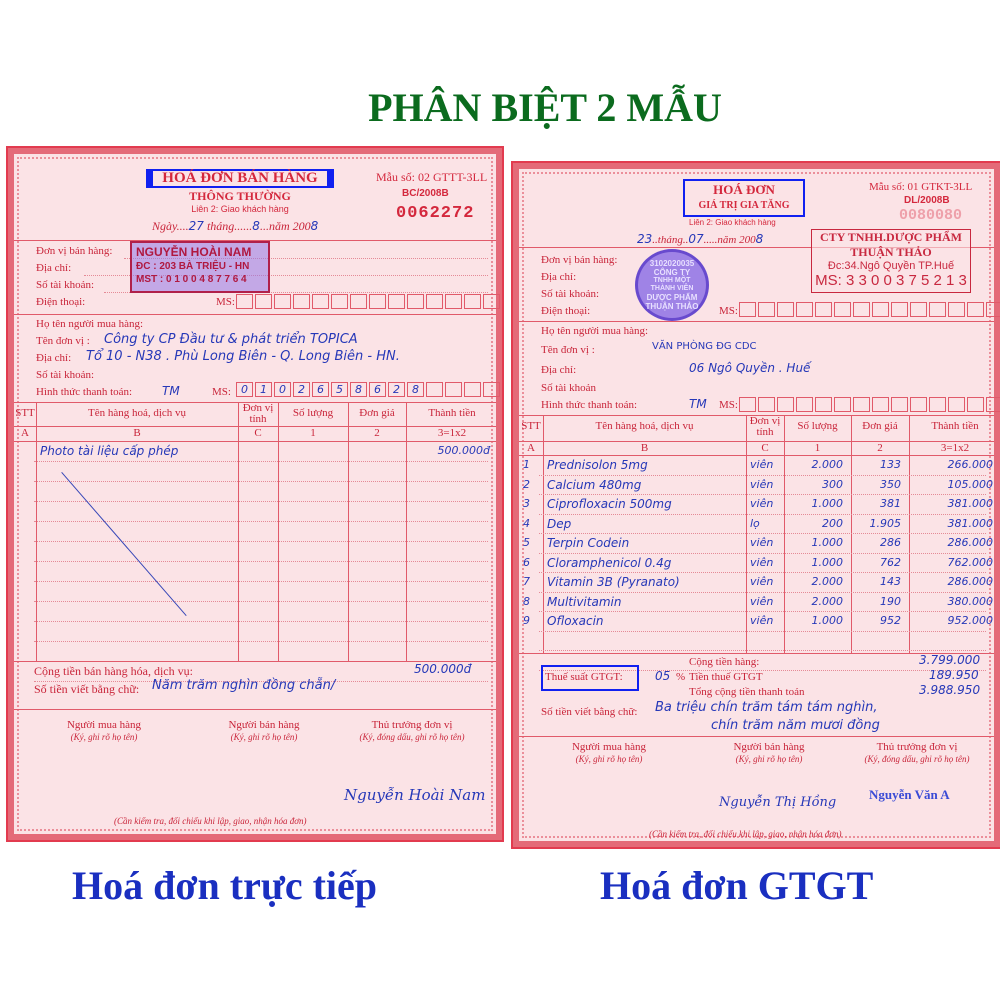 The image size is (1000, 1000). I want to click on seller-signature: Nguyễn Thị Hồng, so click(778, 802).